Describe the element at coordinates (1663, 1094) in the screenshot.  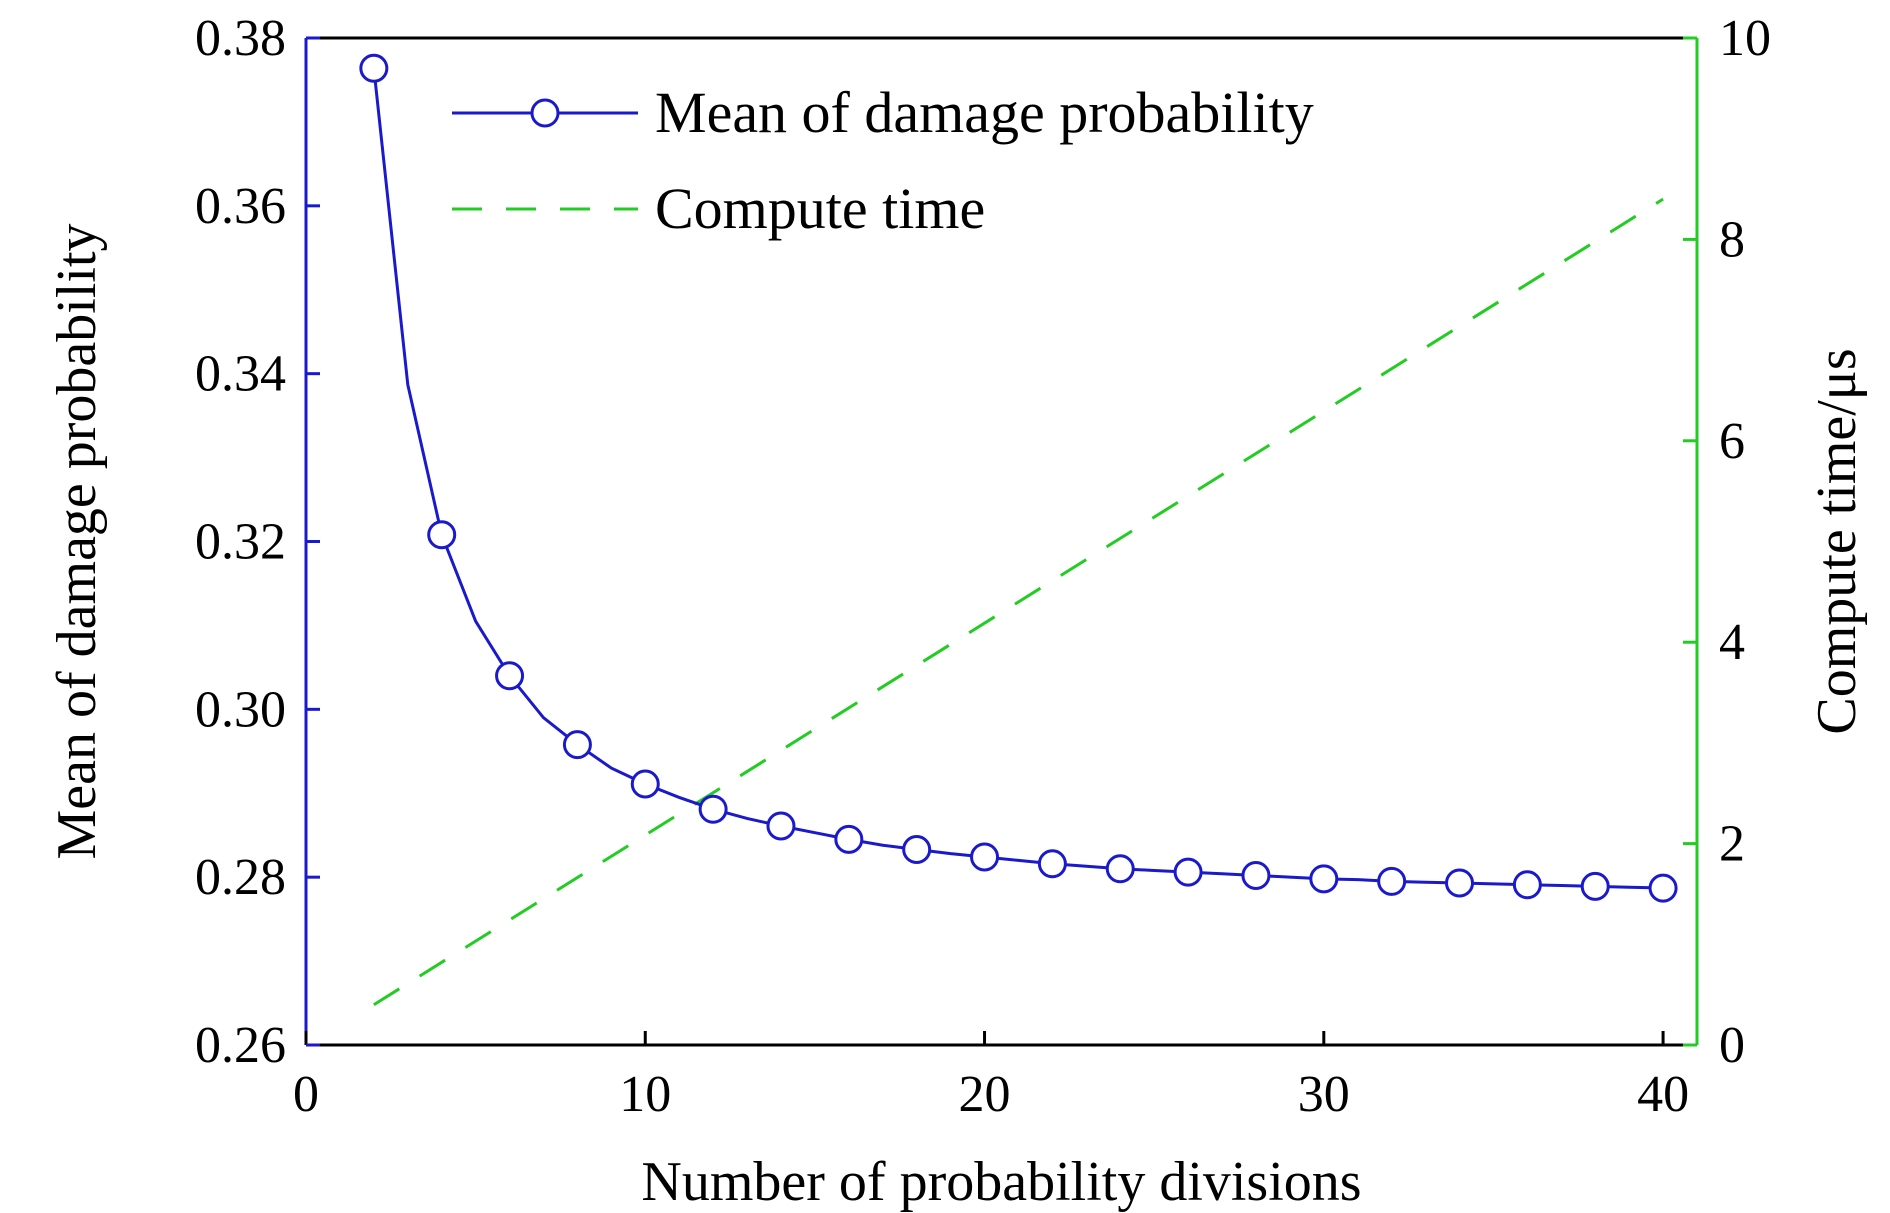
I see `x-tick-label: 40` at that location.